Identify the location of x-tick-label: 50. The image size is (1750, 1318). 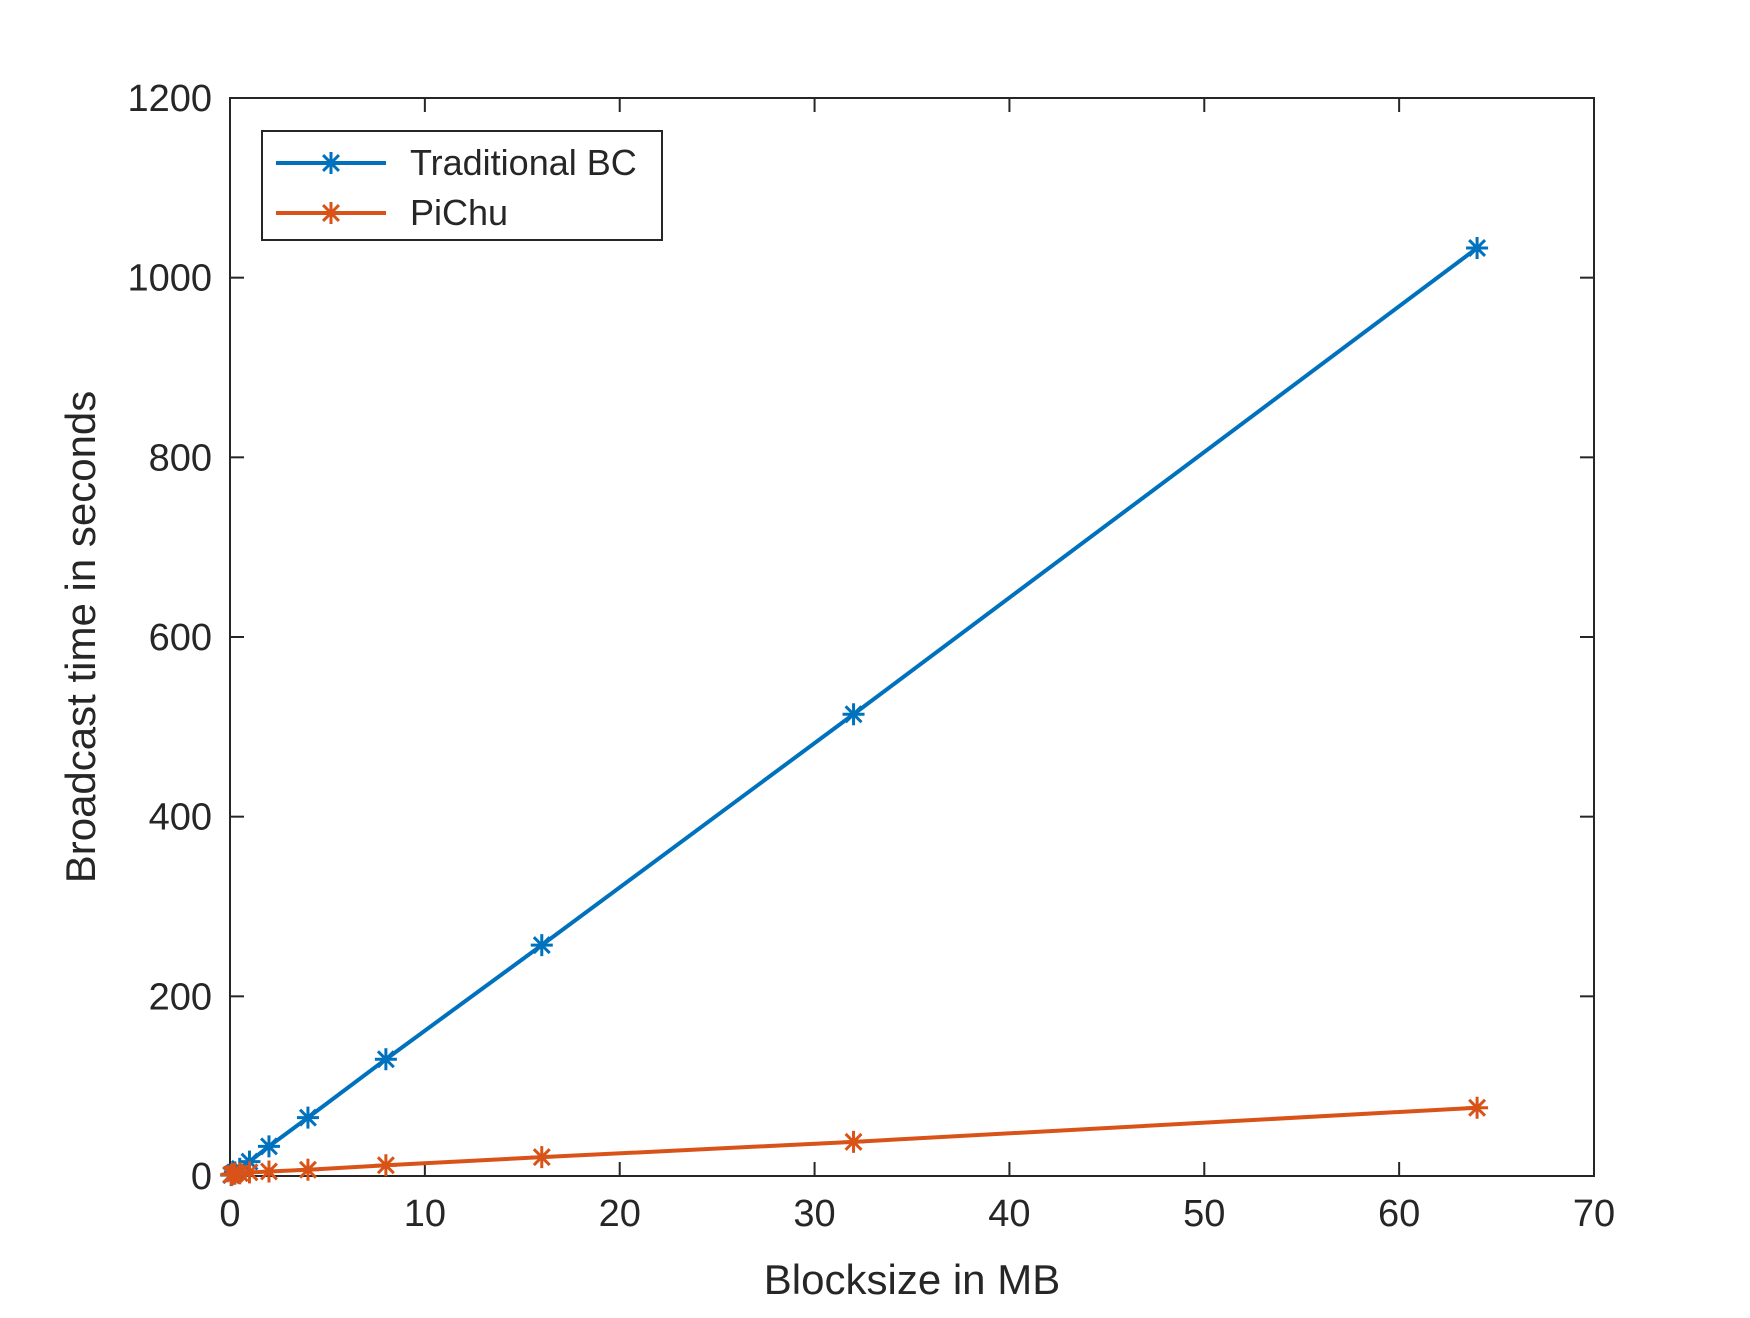
(1204, 1214).